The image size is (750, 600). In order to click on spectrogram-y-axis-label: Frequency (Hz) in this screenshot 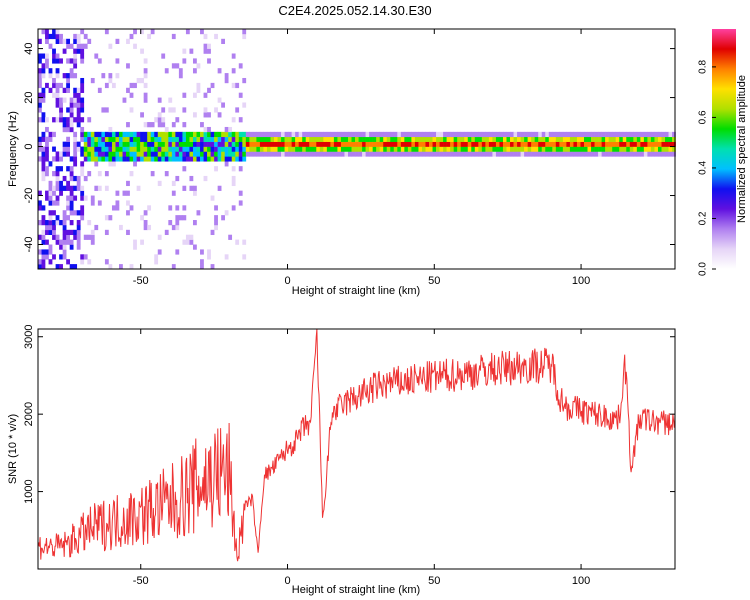, I will do `click(13, 149)`.